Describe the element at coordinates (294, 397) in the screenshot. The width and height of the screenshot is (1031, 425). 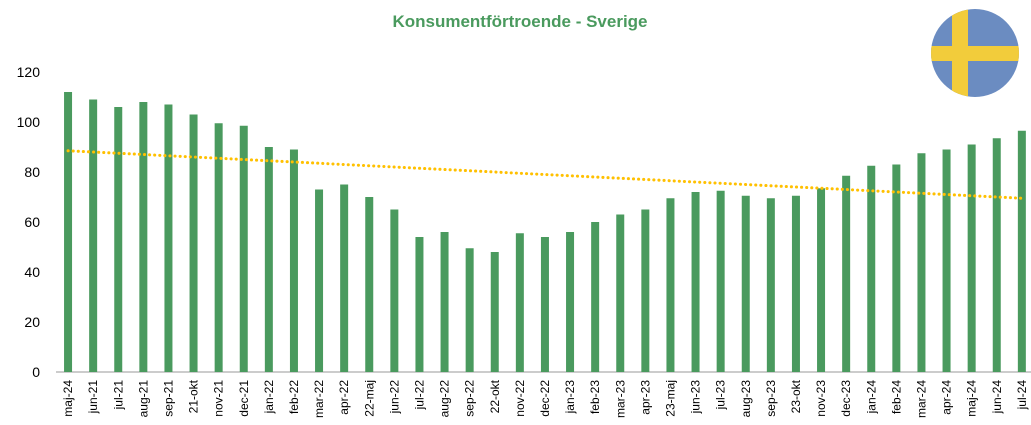
I see `x-tick-label: feb-22` at that location.